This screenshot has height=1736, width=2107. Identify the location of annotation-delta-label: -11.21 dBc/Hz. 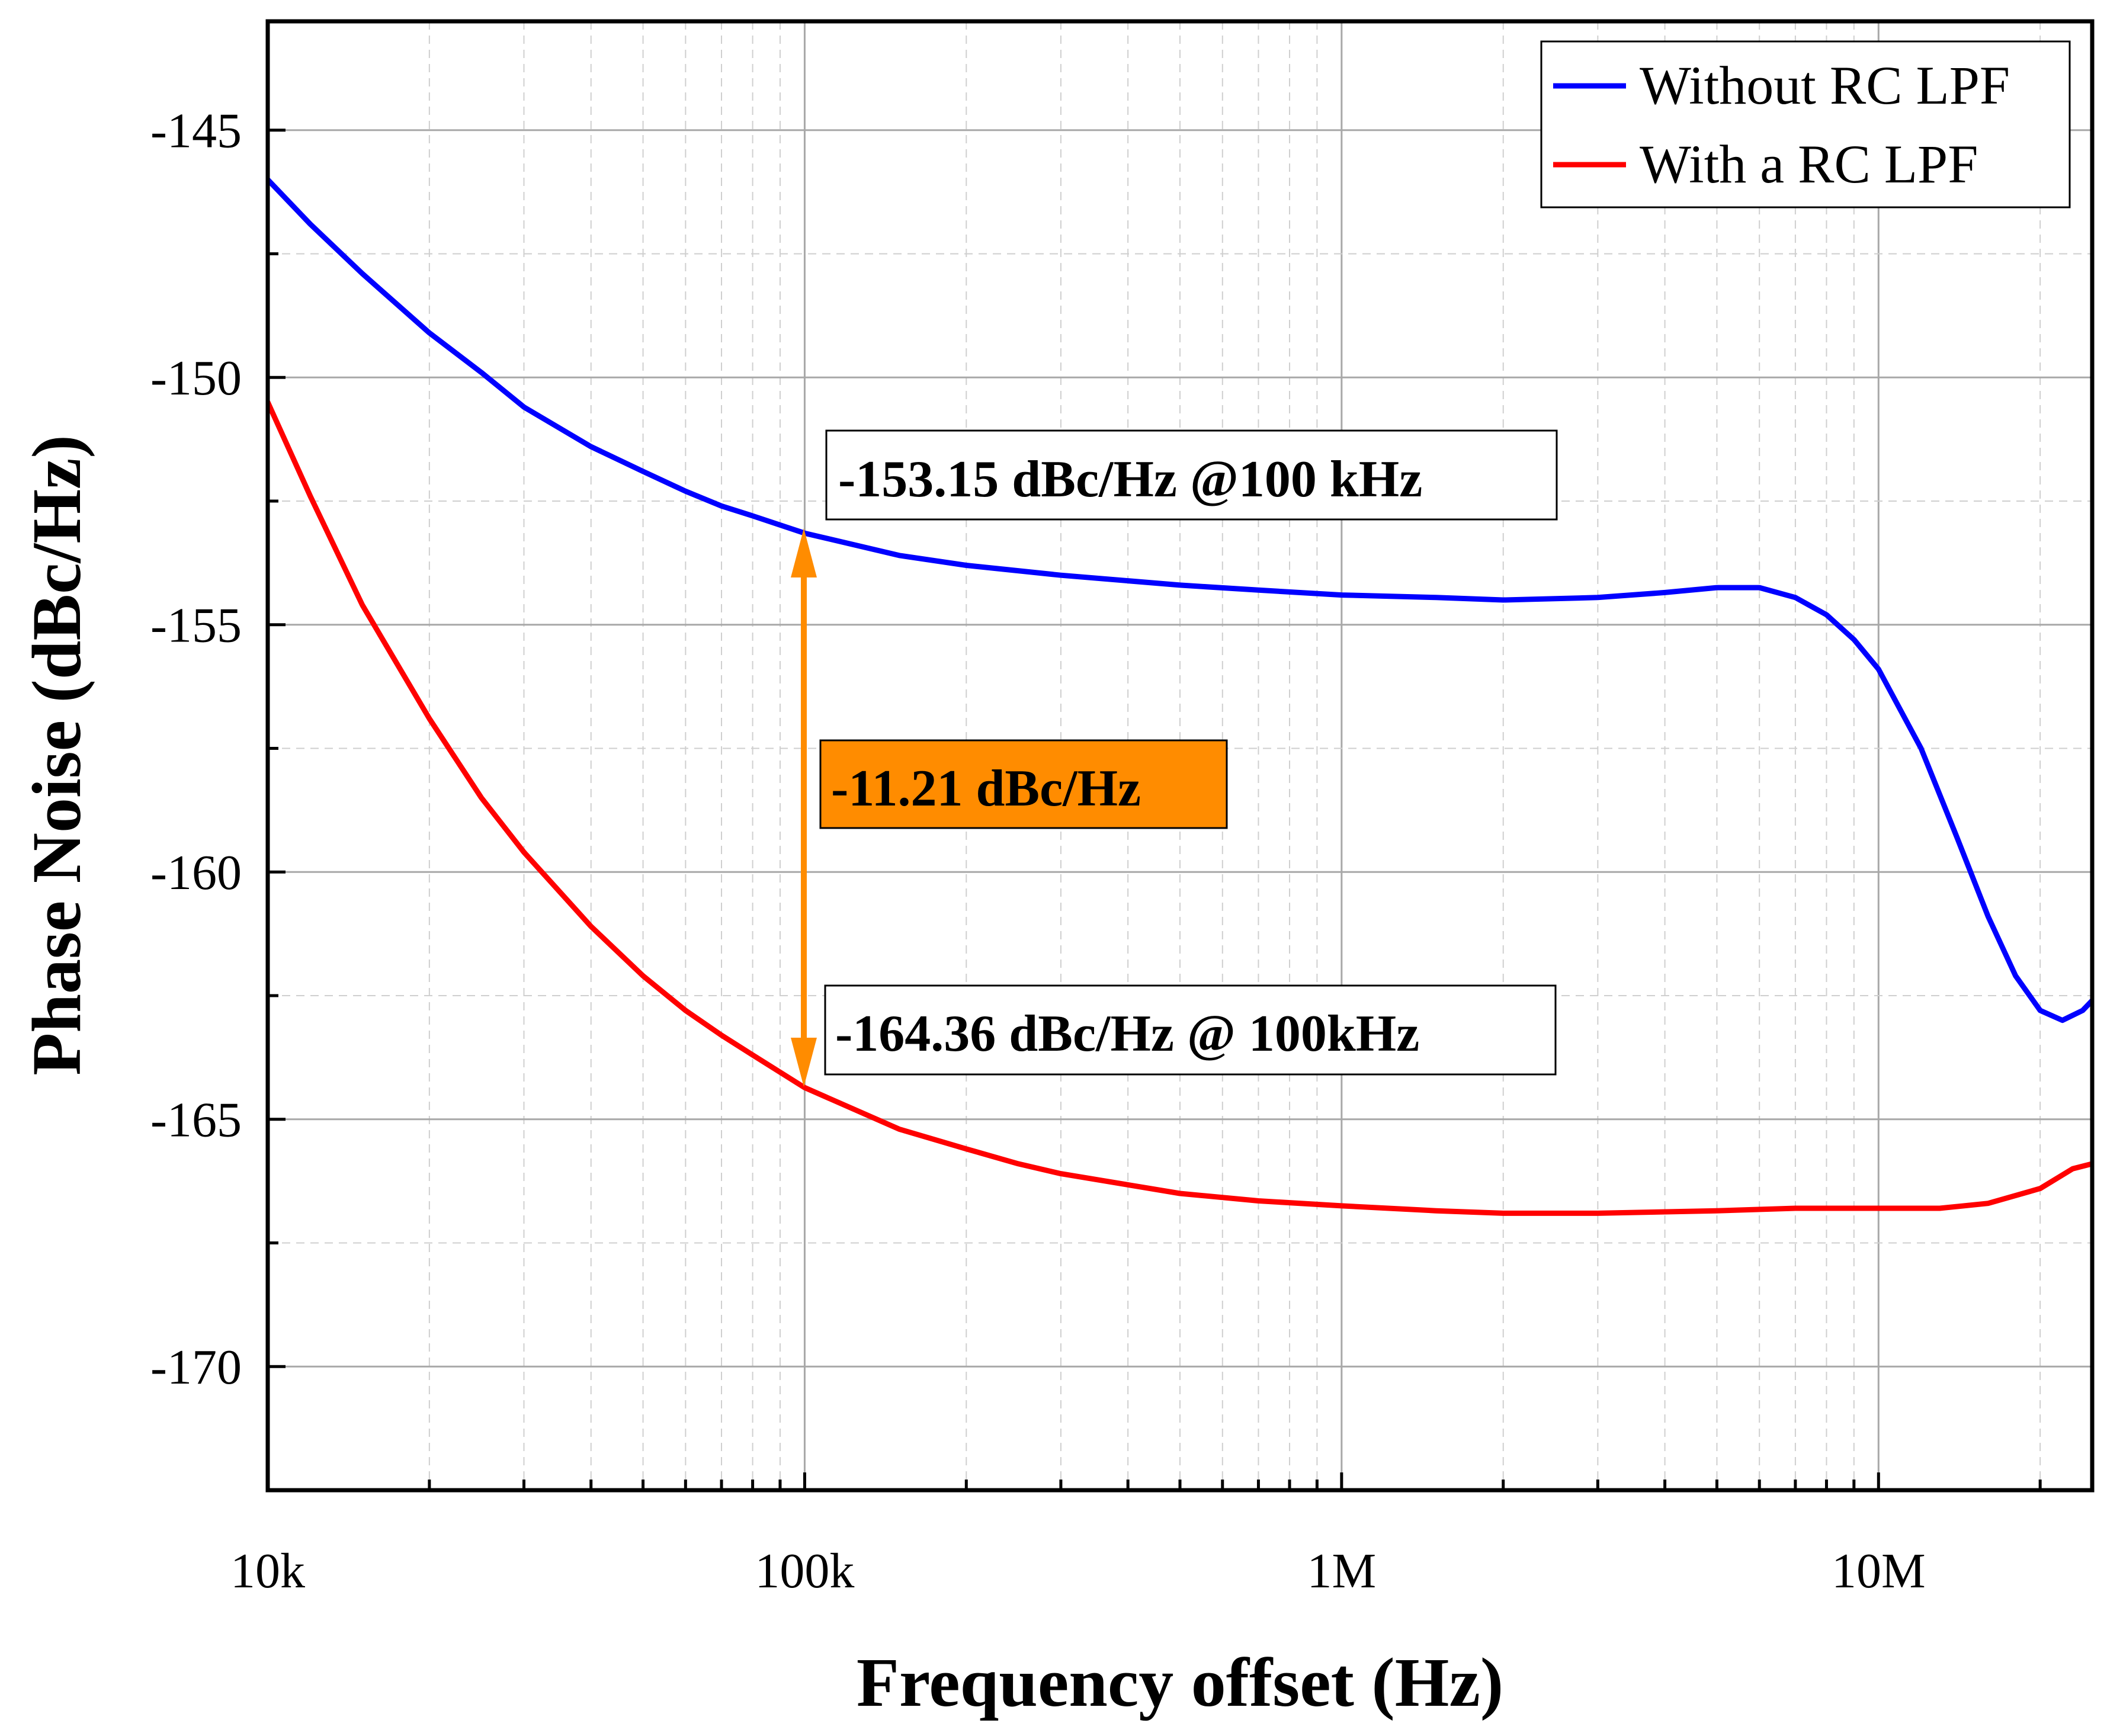
(986, 788).